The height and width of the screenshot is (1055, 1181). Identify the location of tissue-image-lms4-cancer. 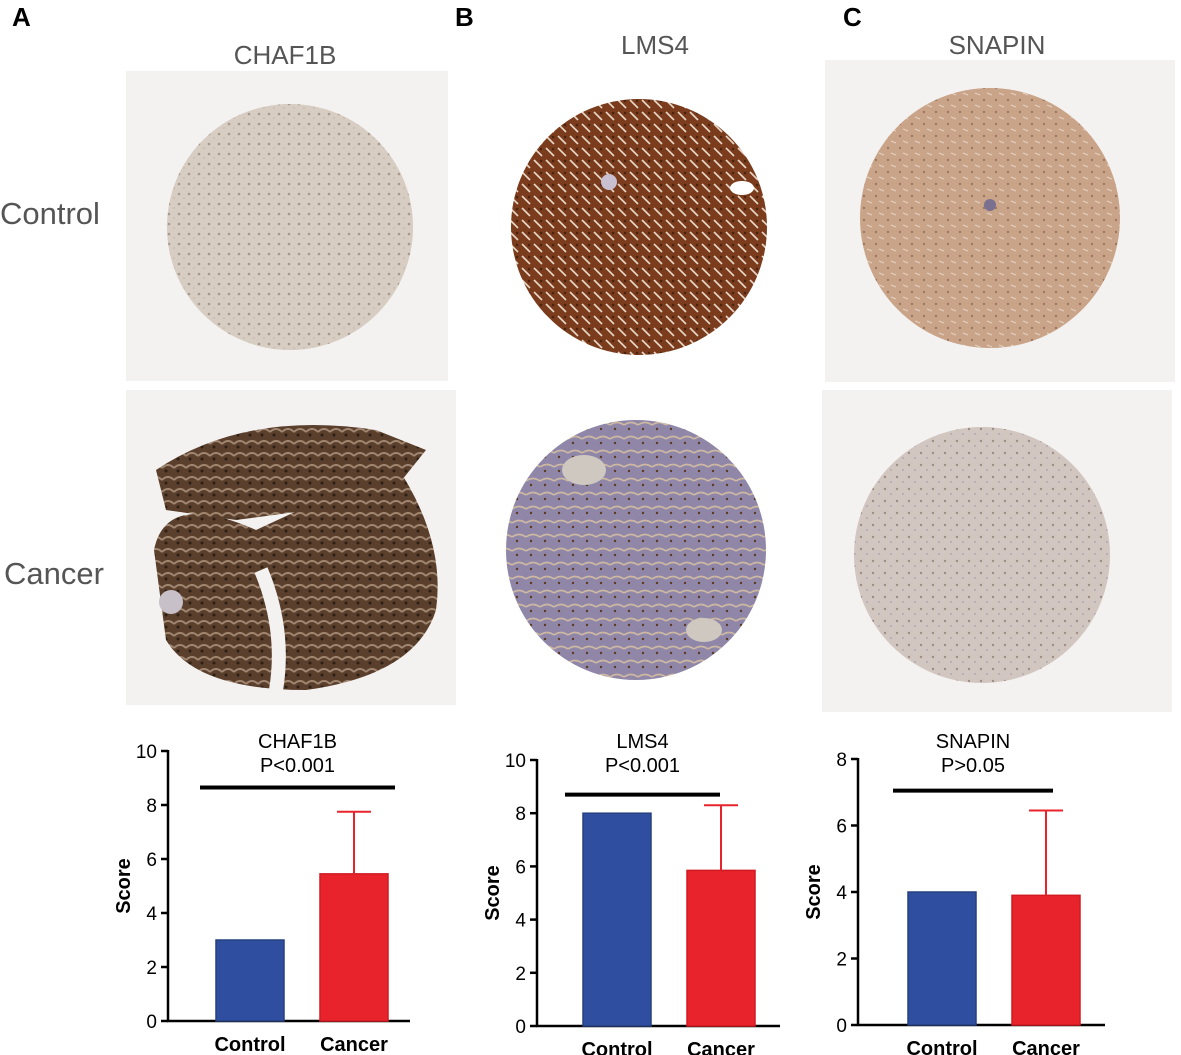
(639, 546).